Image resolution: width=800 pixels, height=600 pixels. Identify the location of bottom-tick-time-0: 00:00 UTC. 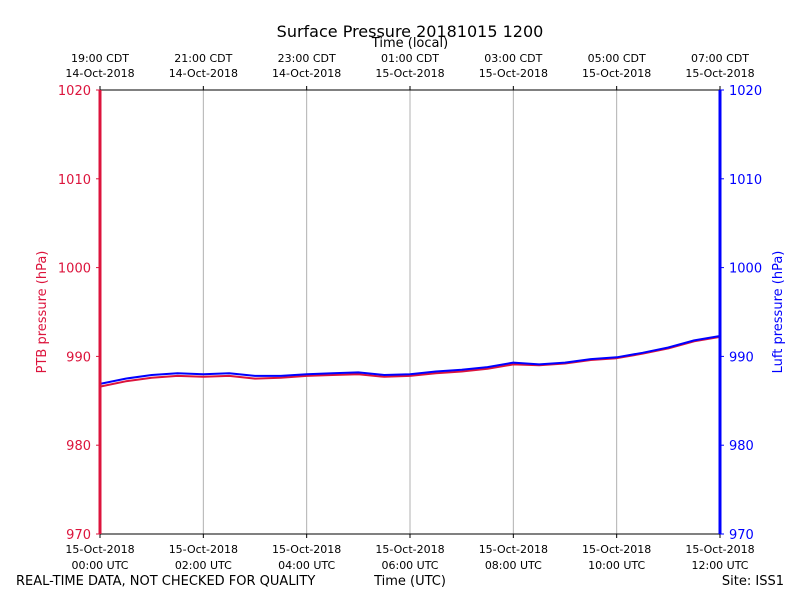
(99, 565).